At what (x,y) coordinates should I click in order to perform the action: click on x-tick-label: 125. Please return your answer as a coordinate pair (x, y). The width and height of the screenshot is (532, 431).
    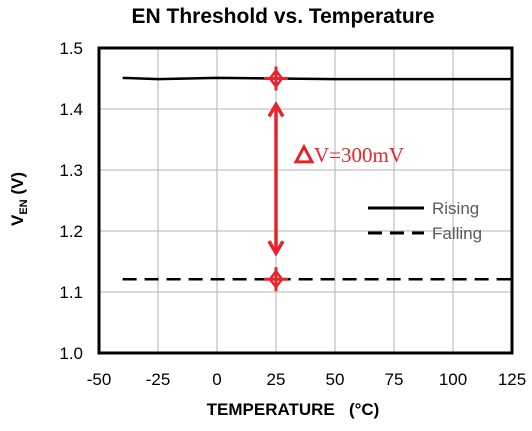
    Looking at the image, I should click on (512, 379).